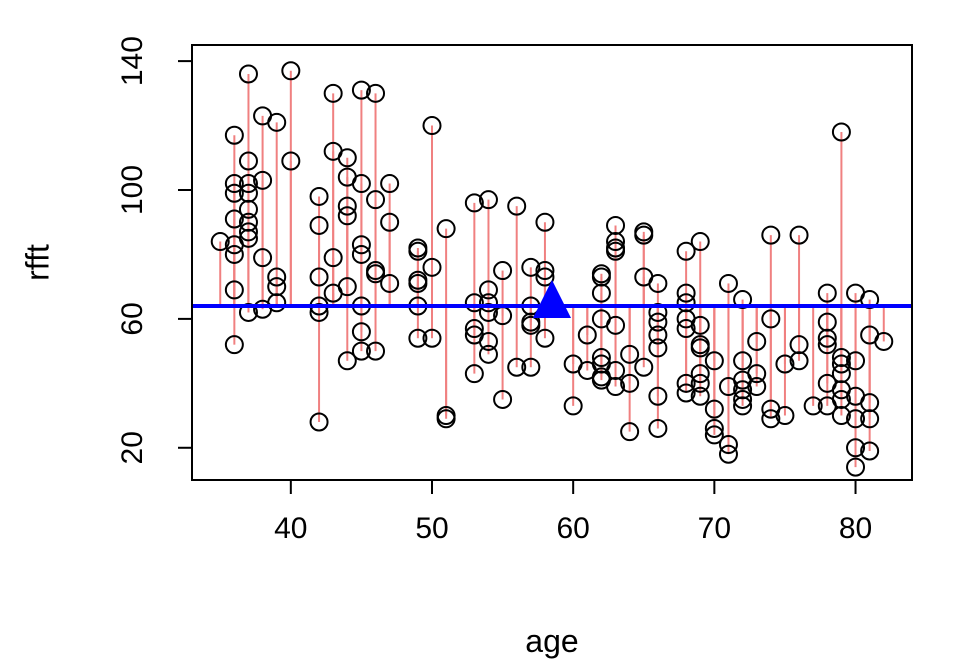 The height and width of the screenshot is (672, 960). I want to click on x-tick-label: 60, so click(572, 528).